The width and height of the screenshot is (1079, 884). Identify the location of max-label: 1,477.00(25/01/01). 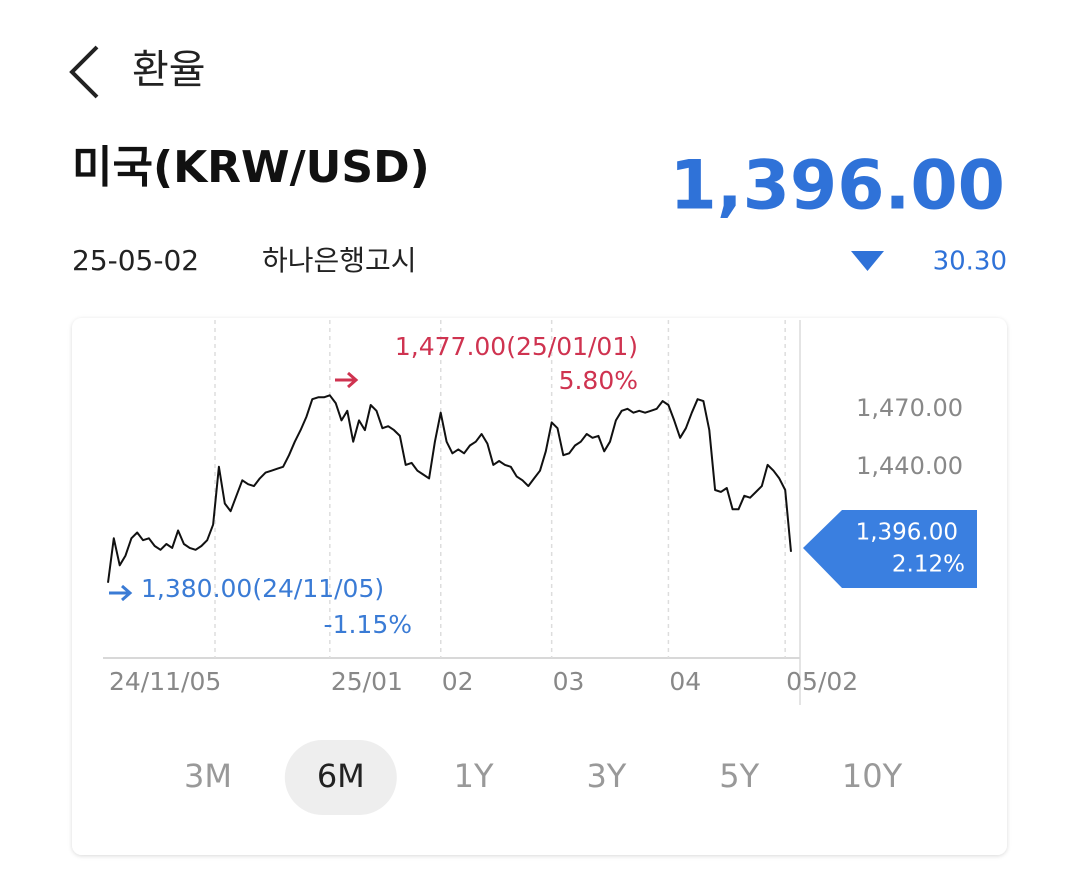
(516, 346).